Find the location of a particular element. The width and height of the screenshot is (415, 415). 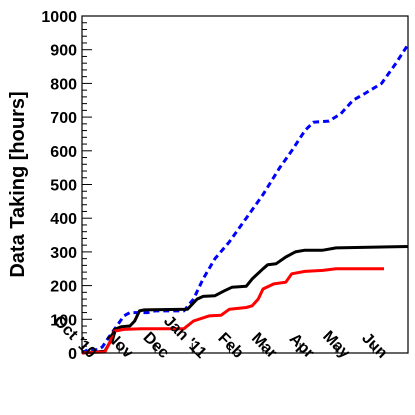

y-tick-label: 500 is located at coordinates (63, 186).